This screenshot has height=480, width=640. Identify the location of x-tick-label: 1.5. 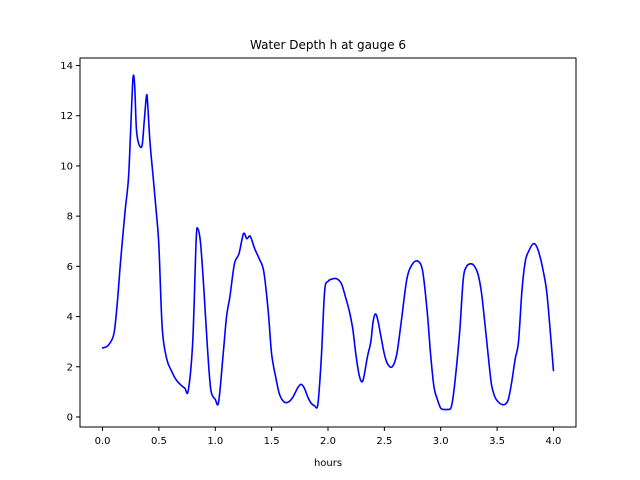
(272, 441).